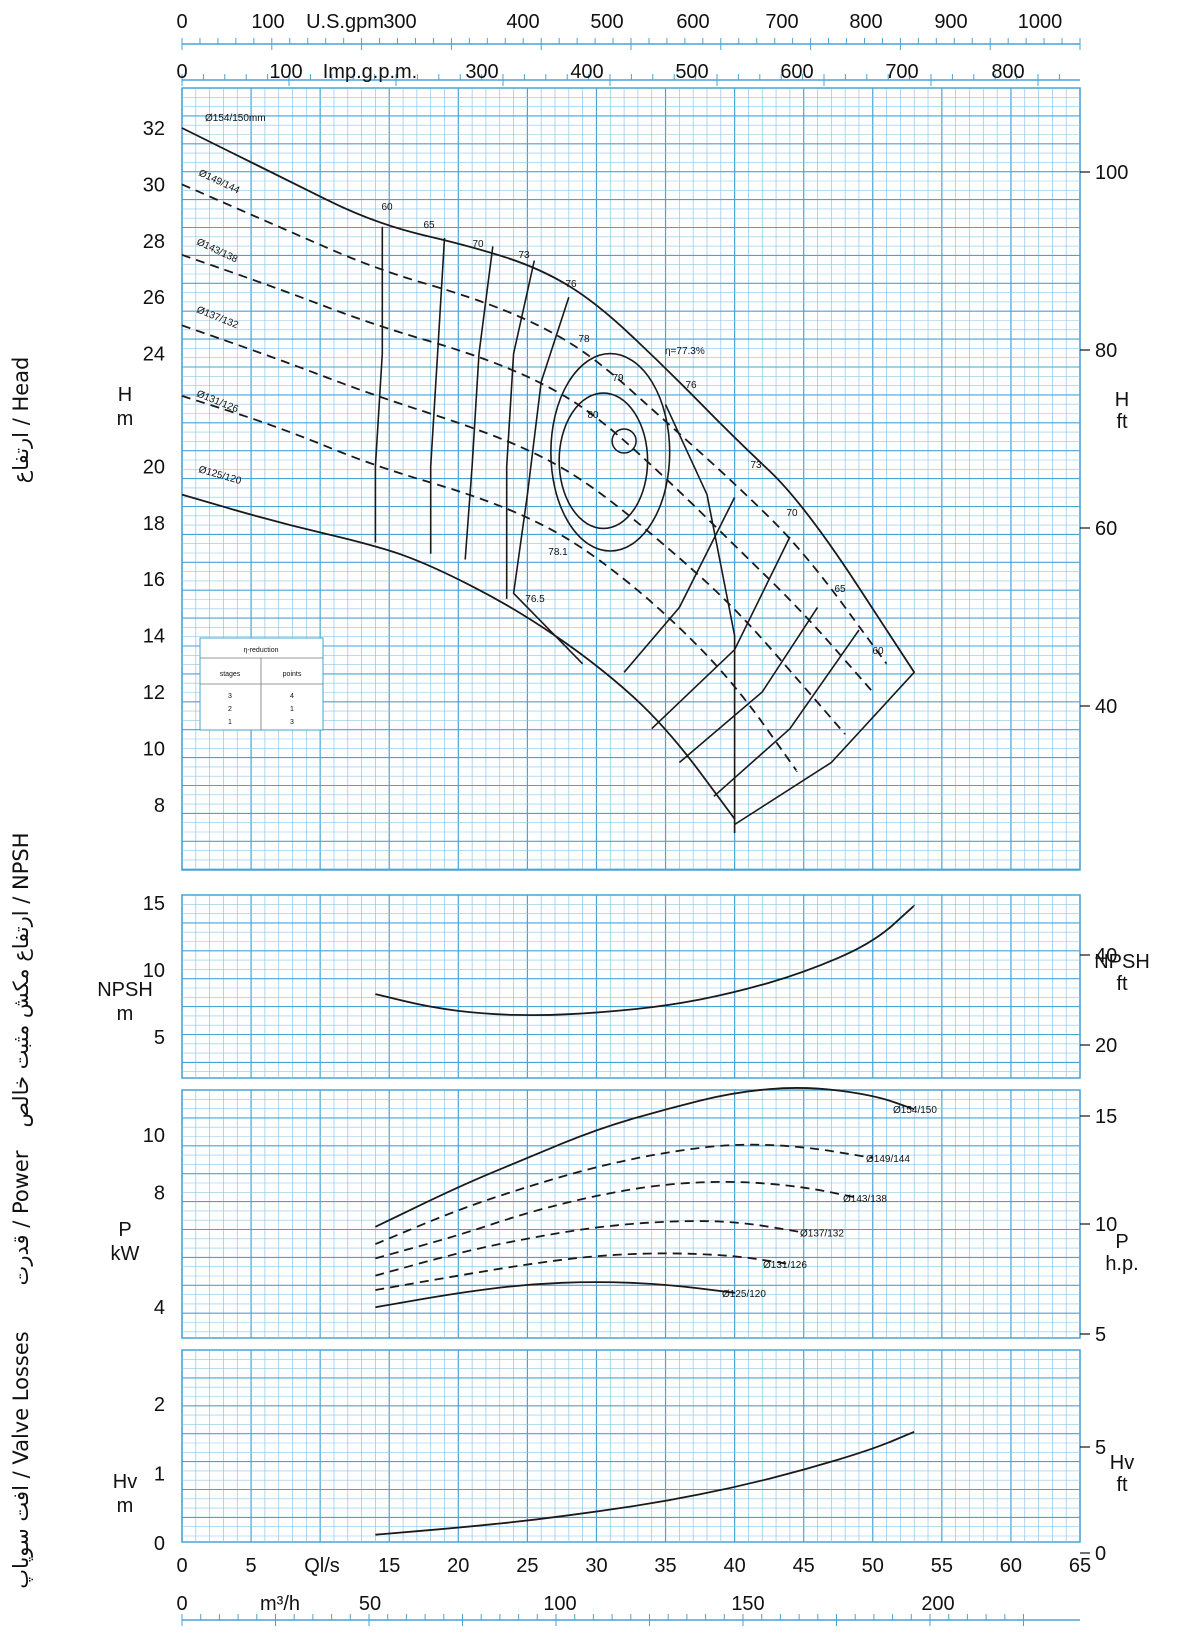  What do you see at coordinates (785, 1265) in the screenshot?
I see `power-diameter-label: Ø131/126` at bounding box center [785, 1265].